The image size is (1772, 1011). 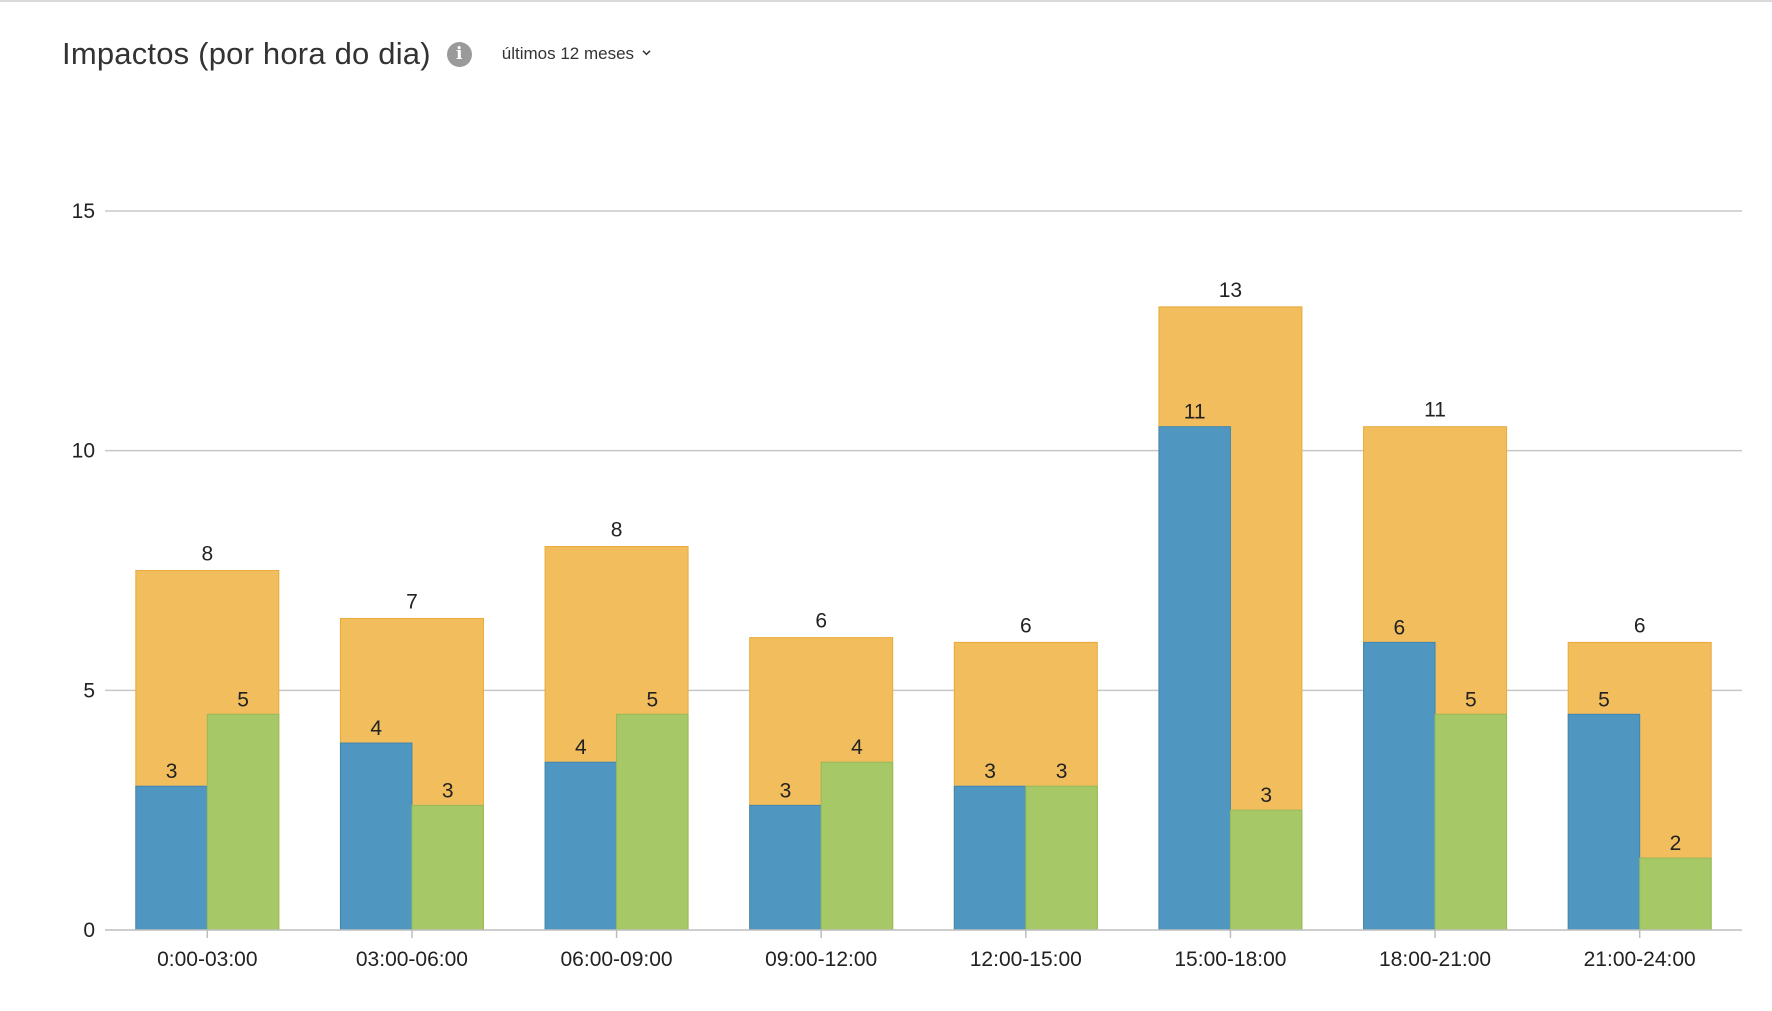 What do you see at coordinates (1604, 699) in the screenshot?
I see `left-value-label: 5` at bounding box center [1604, 699].